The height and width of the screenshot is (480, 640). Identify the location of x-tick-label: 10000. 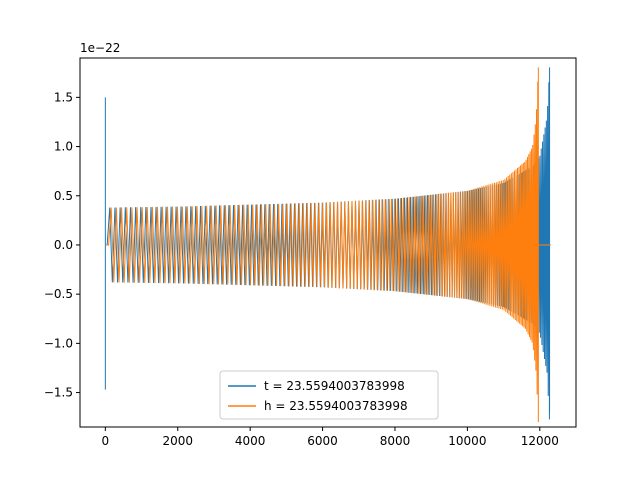
(467, 441).